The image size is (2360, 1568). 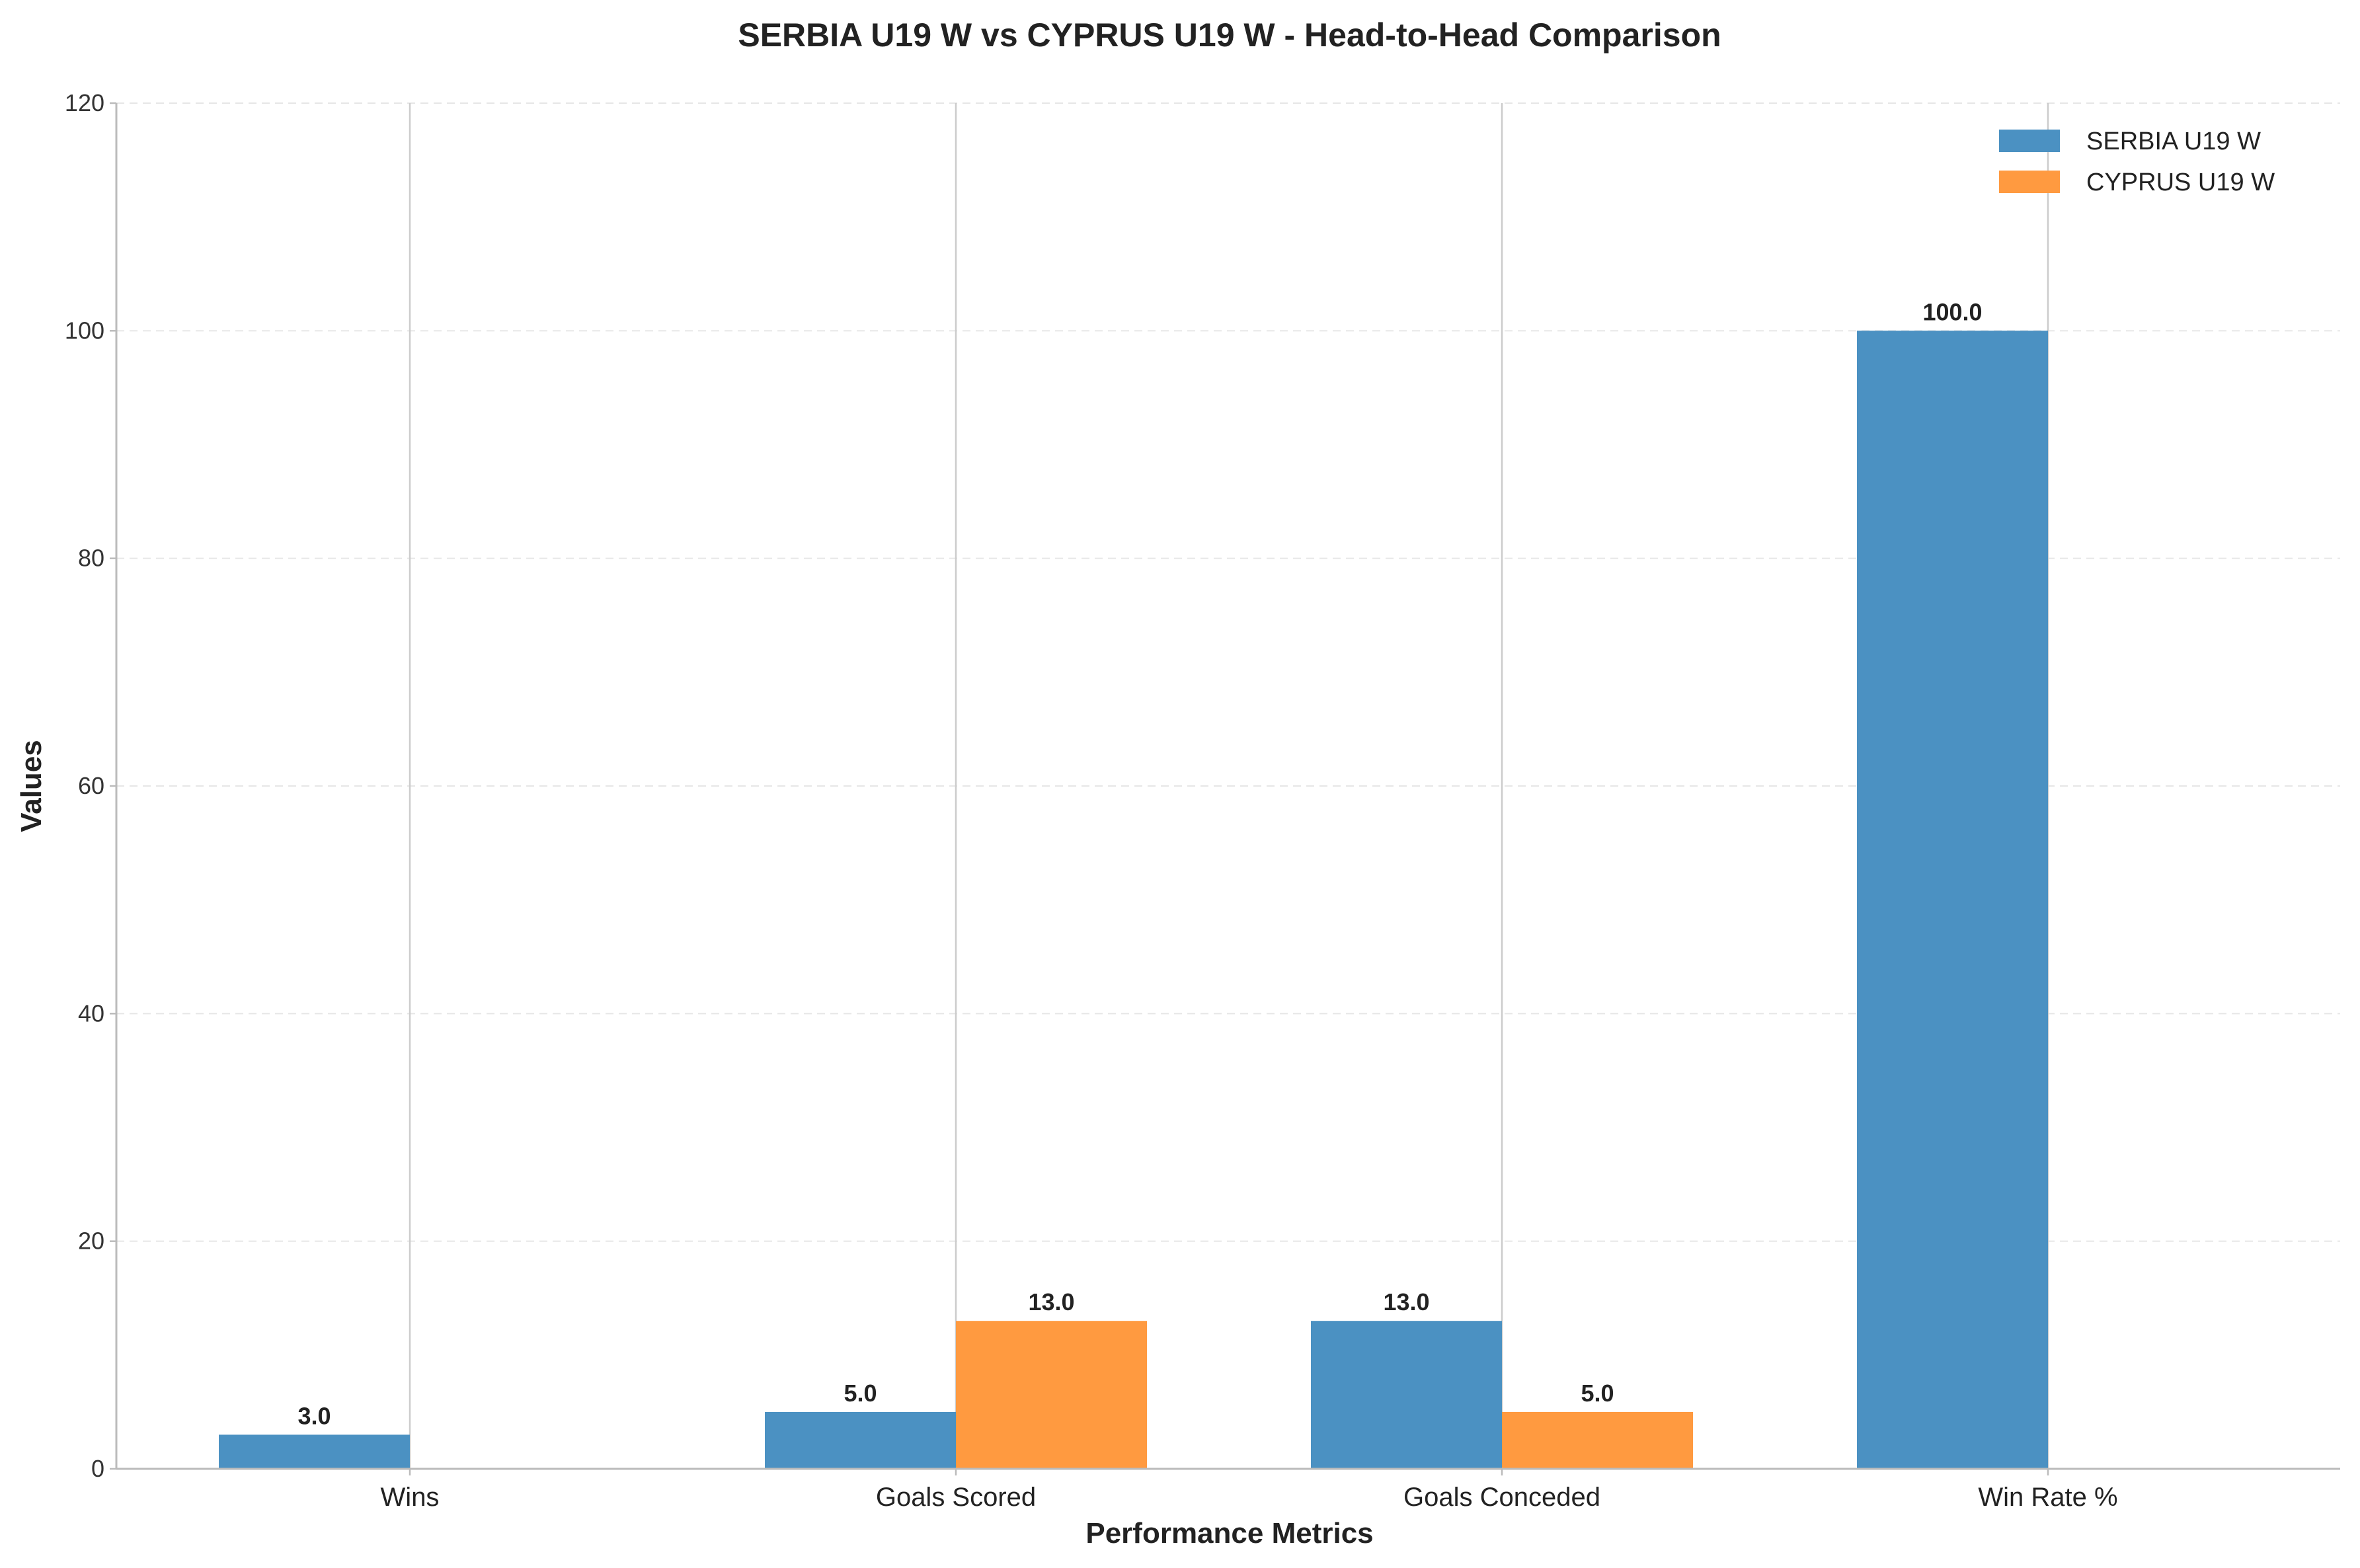 What do you see at coordinates (2180, 182) in the screenshot?
I see `legend-label: CYPRUS U19 W` at bounding box center [2180, 182].